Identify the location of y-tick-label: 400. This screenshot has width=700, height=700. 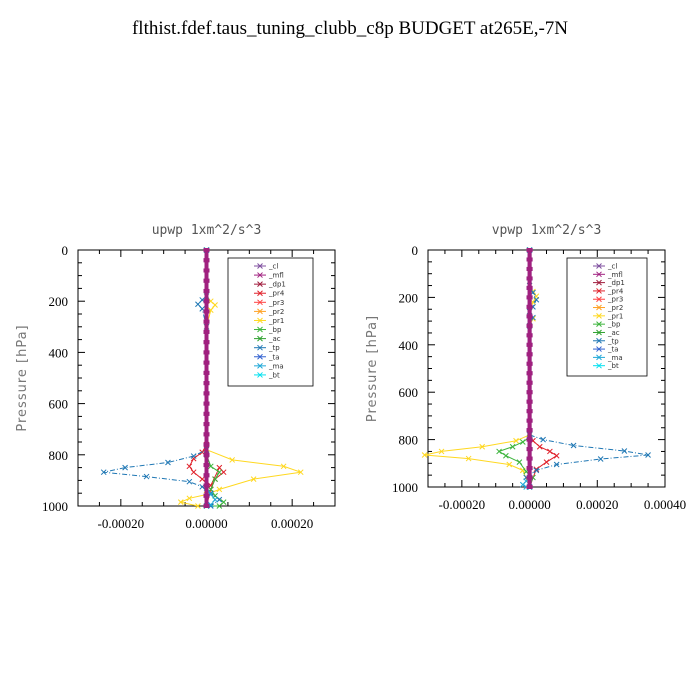
(409, 345).